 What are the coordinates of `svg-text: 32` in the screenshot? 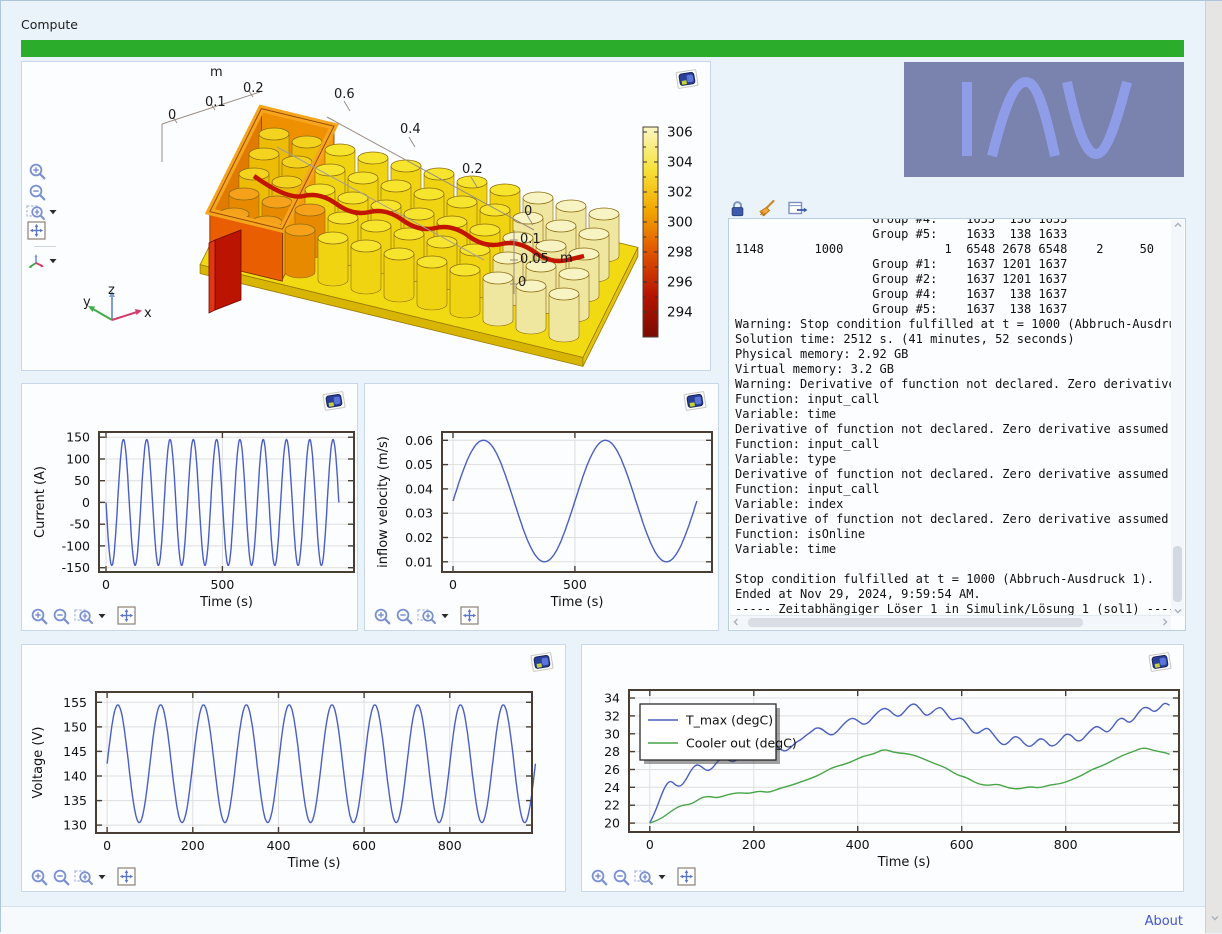 It's located at (612, 715).